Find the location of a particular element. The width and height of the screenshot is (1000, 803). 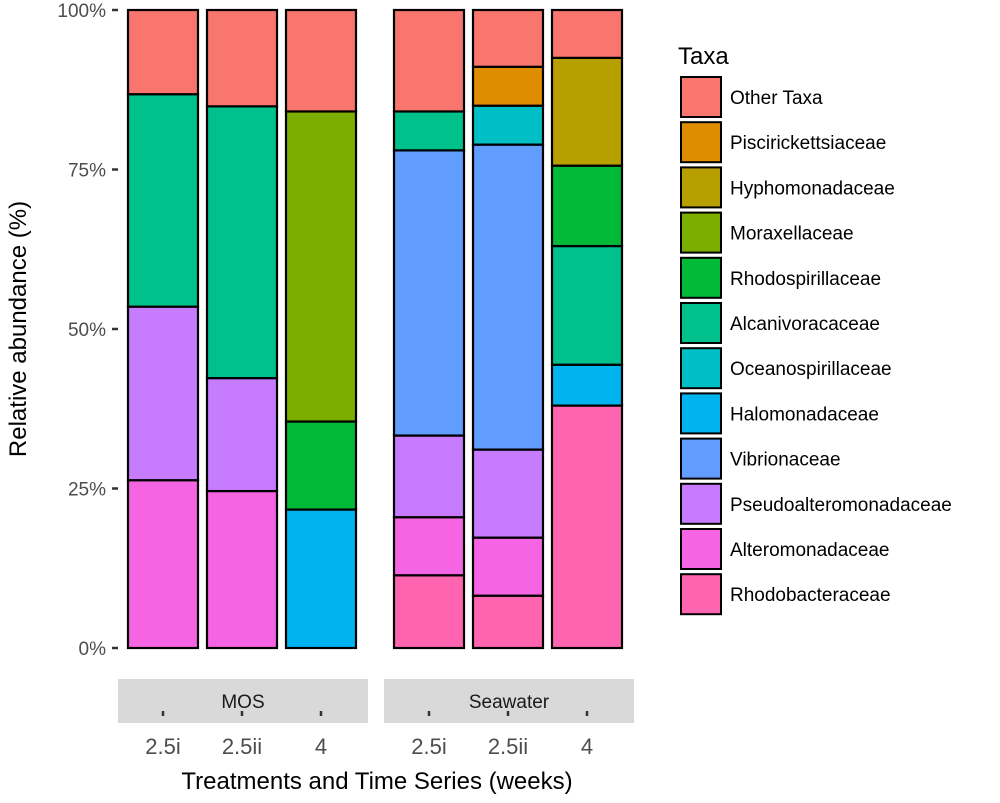

legend-item-halomonadaceae: Halomonadaceae is located at coordinates (779, 413).